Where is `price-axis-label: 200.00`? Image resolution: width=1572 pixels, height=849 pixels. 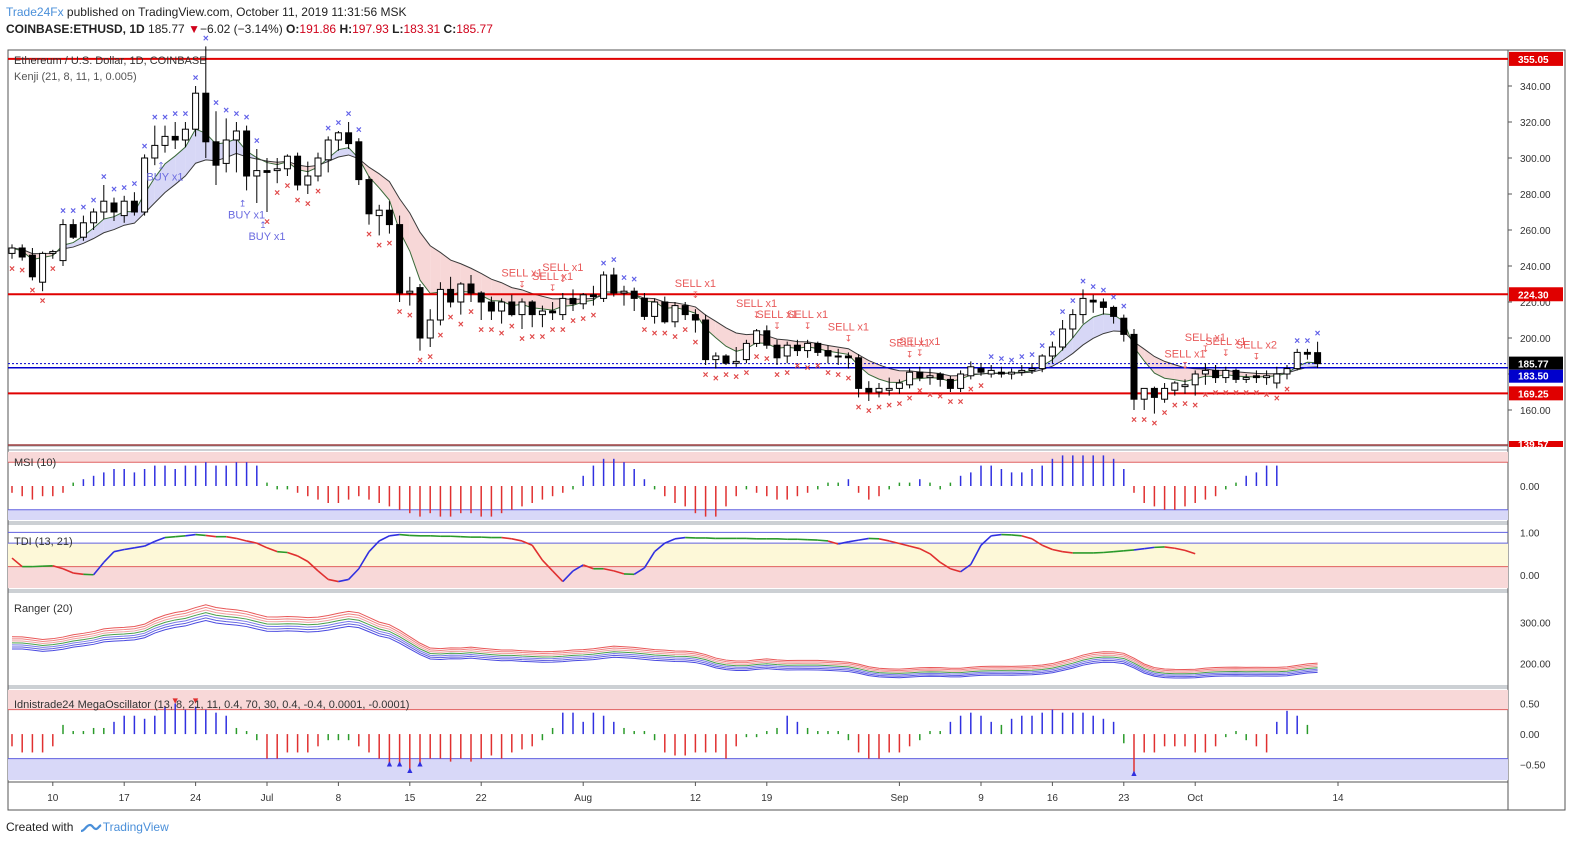 price-axis-label: 200.00 is located at coordinates (1535, 339).